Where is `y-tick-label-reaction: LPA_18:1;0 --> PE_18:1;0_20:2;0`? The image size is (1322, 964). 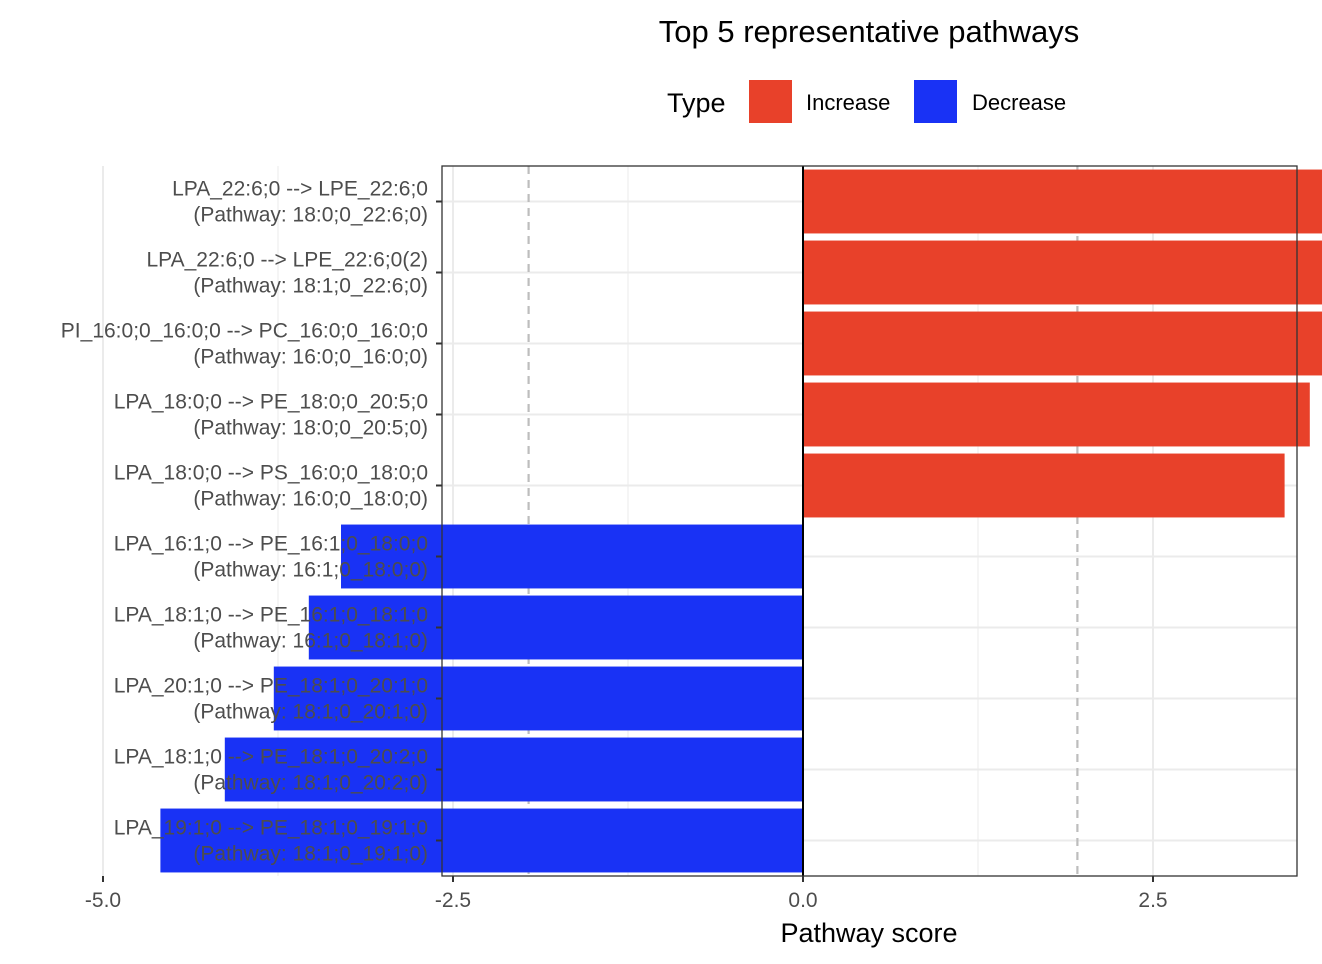
y-tick-label-reaction: LPA_18:1;0 --> PE_18:1;0_20:2;0 is located at coordinates (271, 757).